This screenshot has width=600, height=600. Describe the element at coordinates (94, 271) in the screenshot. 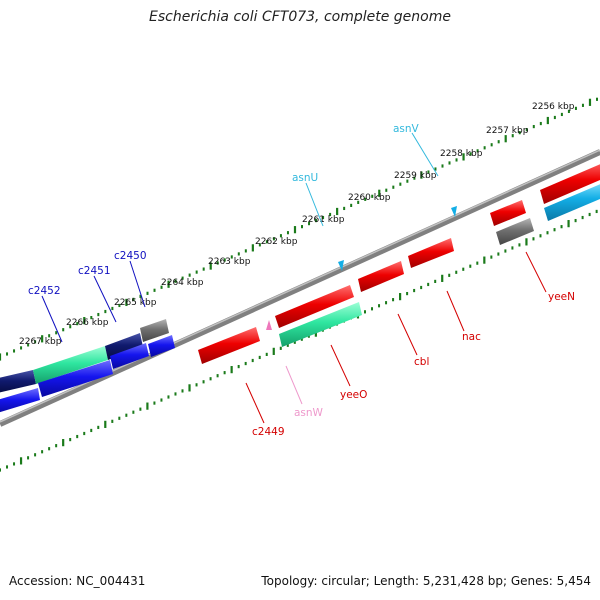

I see `gene-label-c2451: c2451` at that location.